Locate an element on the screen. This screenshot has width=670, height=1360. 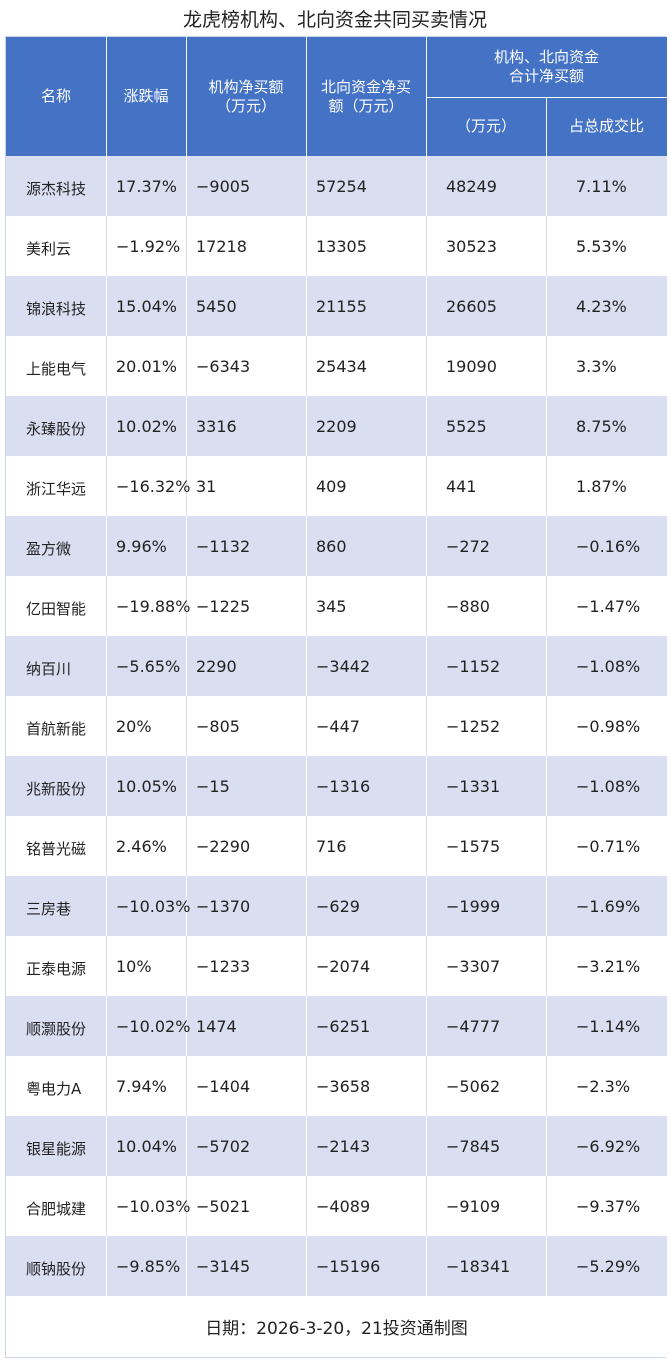
cell-combined-net: −1252 is located at coordinates (473, 726).